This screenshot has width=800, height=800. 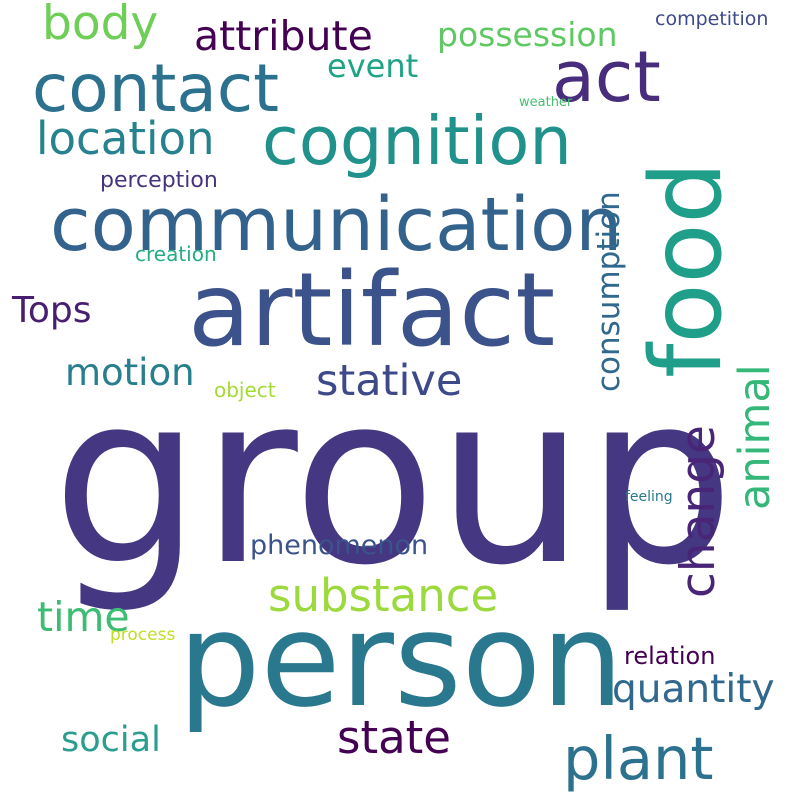 I want to click on word-feeling: feeling, so click(x=649, y=497).